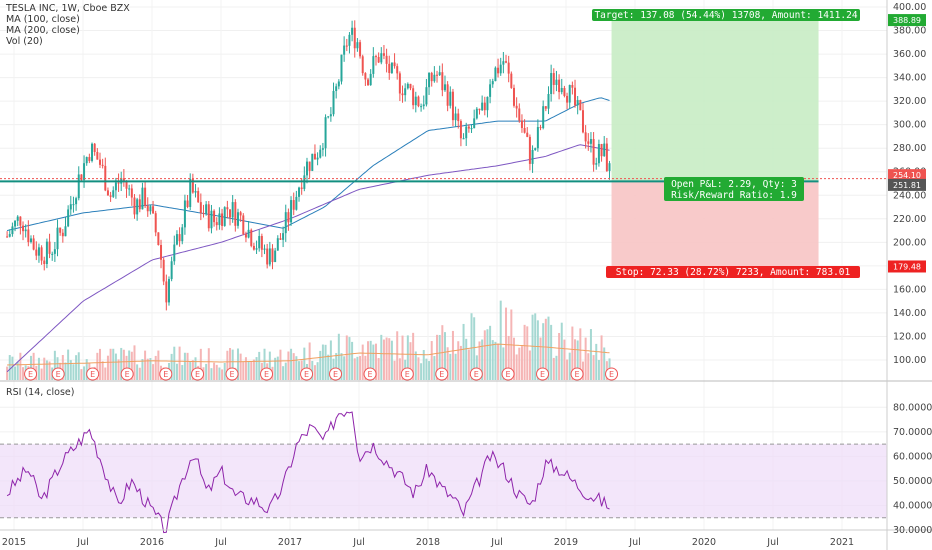 The image size is (932, 550). I want to click on volume-ma-line, so click(308, 354).